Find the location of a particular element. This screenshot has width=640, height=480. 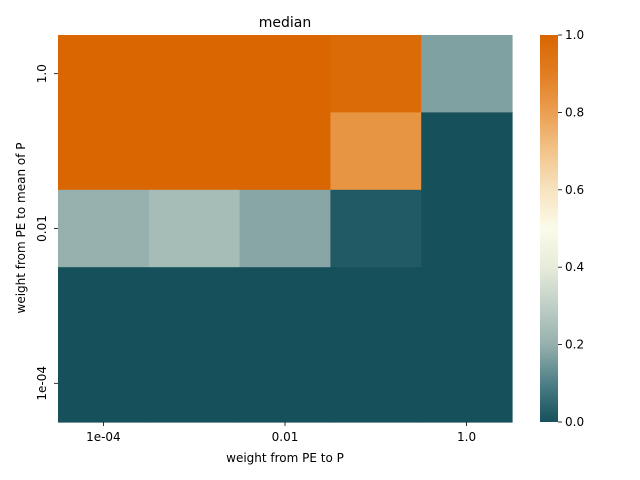

chart-title: median is located at coordinates (285, 23).